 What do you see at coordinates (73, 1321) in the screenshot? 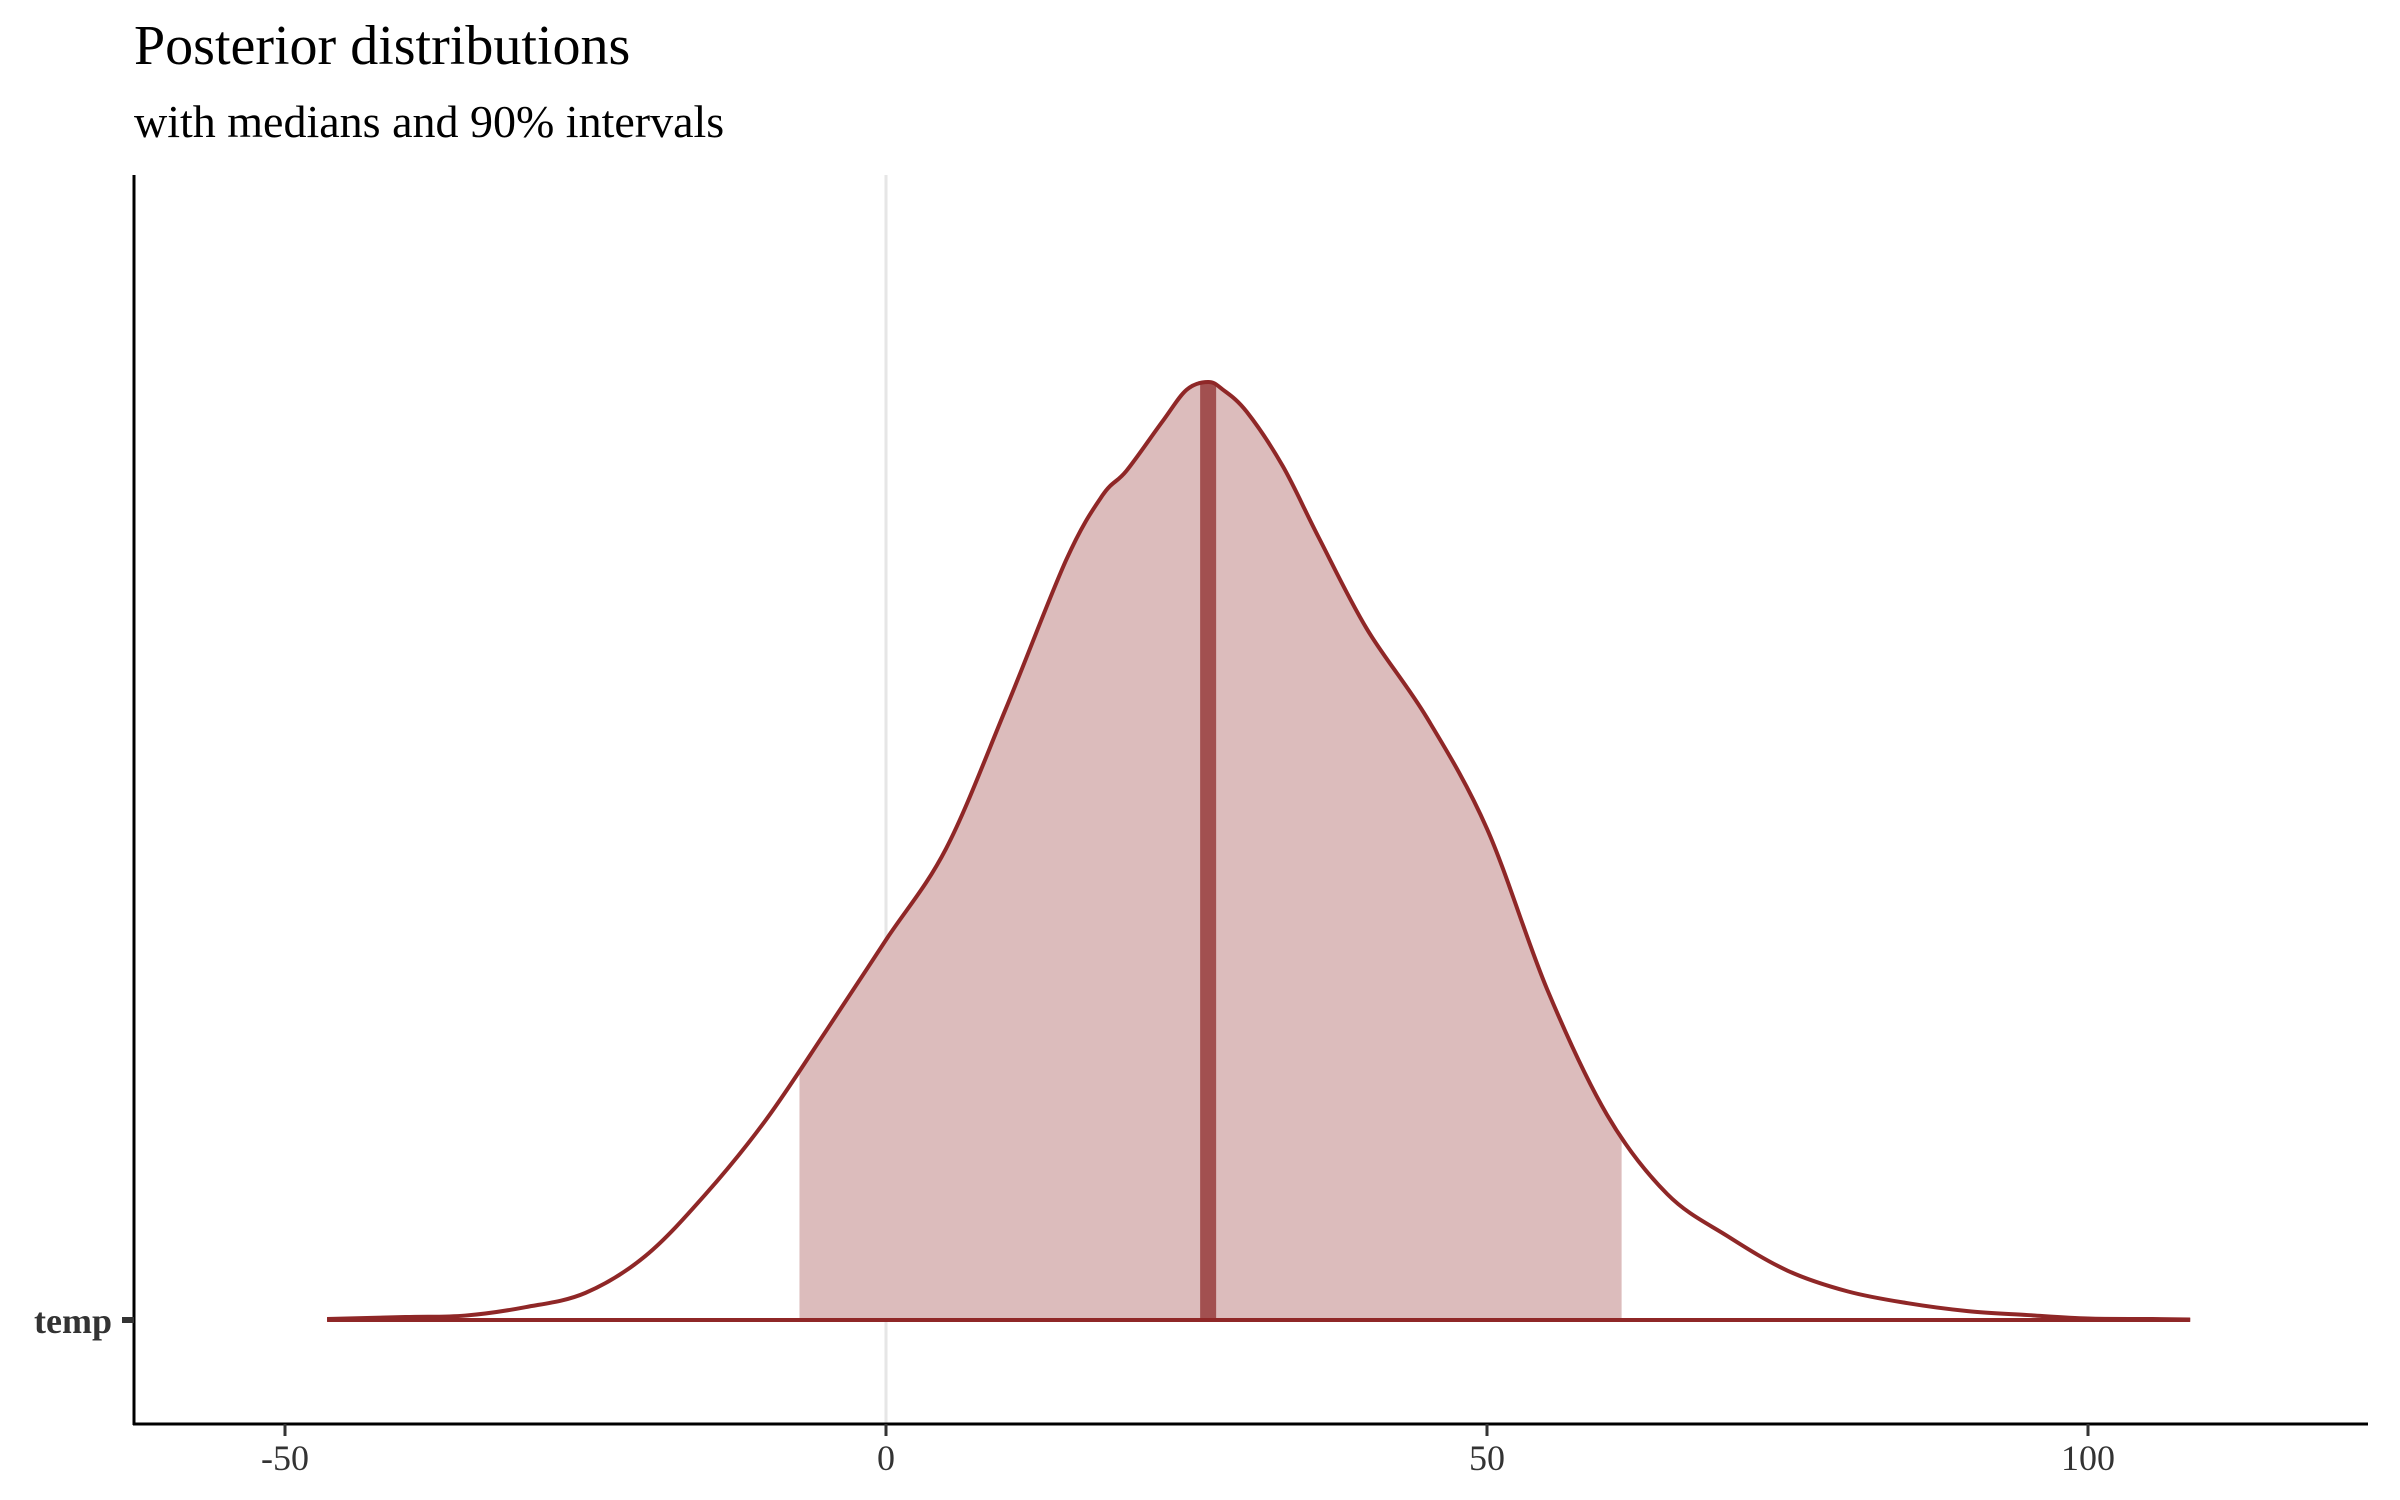
I see `y-tick-label: temp` at bounding box center [73, 1321].